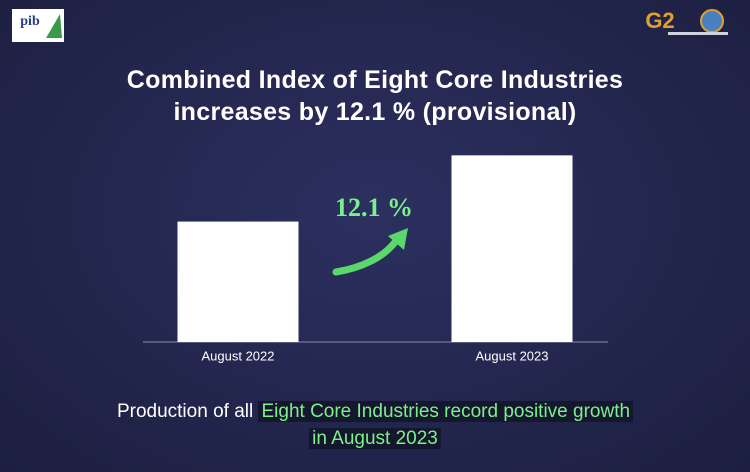  Describe the element at coordinates (30, 21) in the screenshot. I see `logo-text: pib` at that location.